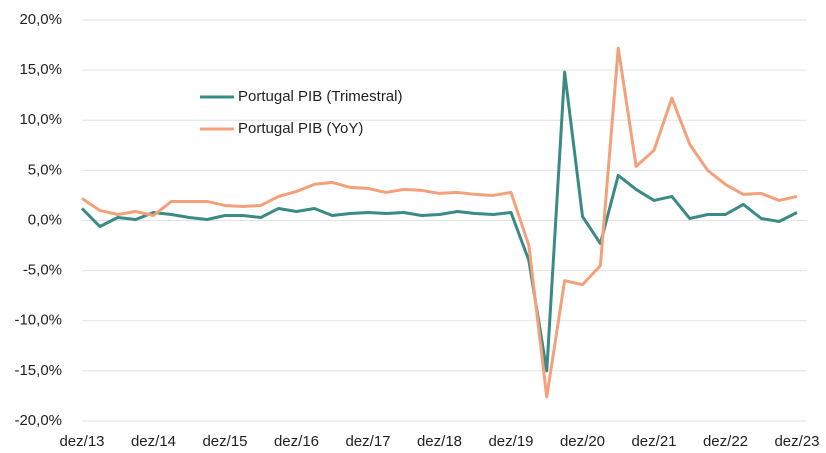 This screenshot has height=453, width=826. What do you see at coordinates (300, 128) in the screenshot?
I see `legend-label: Portugal PIB (YoY)` at bounding box center [300, 128].